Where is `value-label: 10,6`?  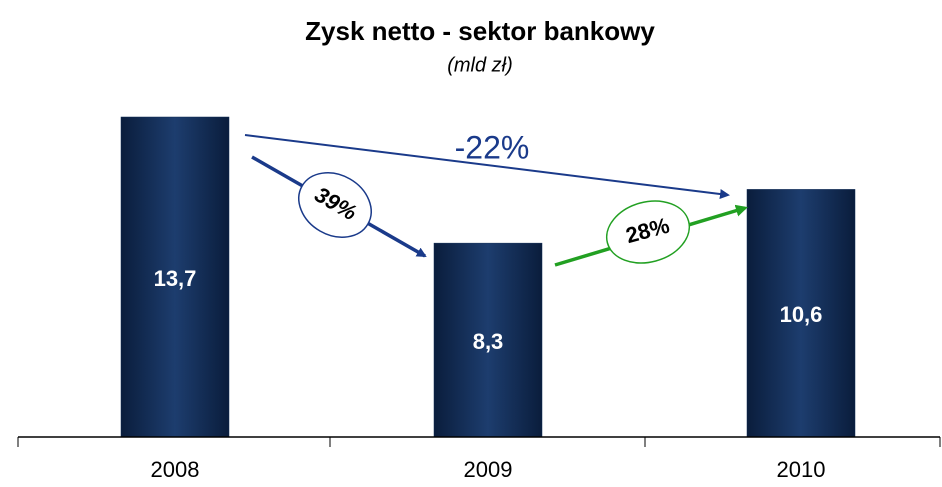 value-label: 10,6 is located at coordinates (801, 314).